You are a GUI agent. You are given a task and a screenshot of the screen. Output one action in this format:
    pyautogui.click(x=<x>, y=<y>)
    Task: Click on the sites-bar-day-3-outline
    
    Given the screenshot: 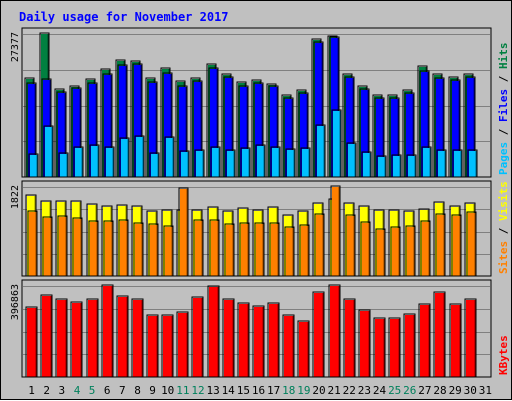 What is the action you would take?
    pyautogui.click(x=62, y=246)
    